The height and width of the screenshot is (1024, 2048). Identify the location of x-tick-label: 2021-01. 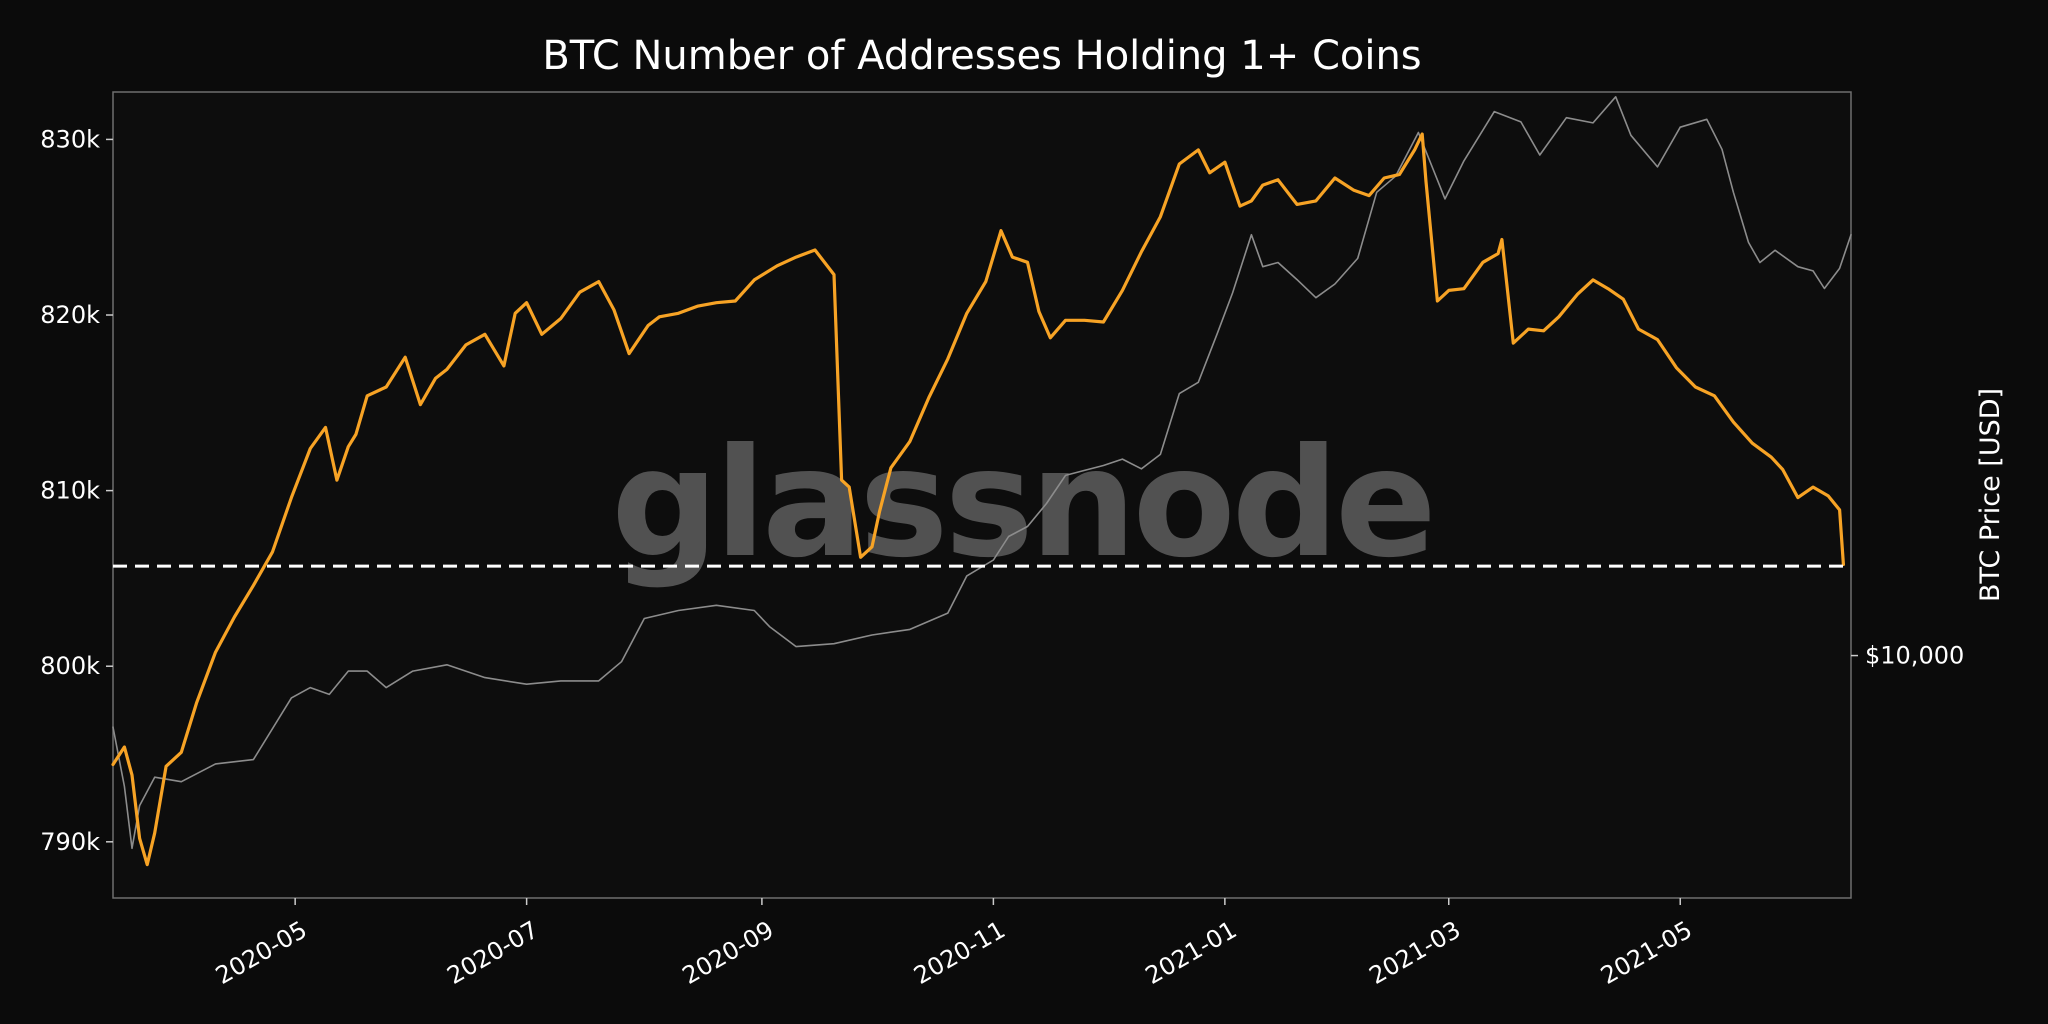
(1191, 953).